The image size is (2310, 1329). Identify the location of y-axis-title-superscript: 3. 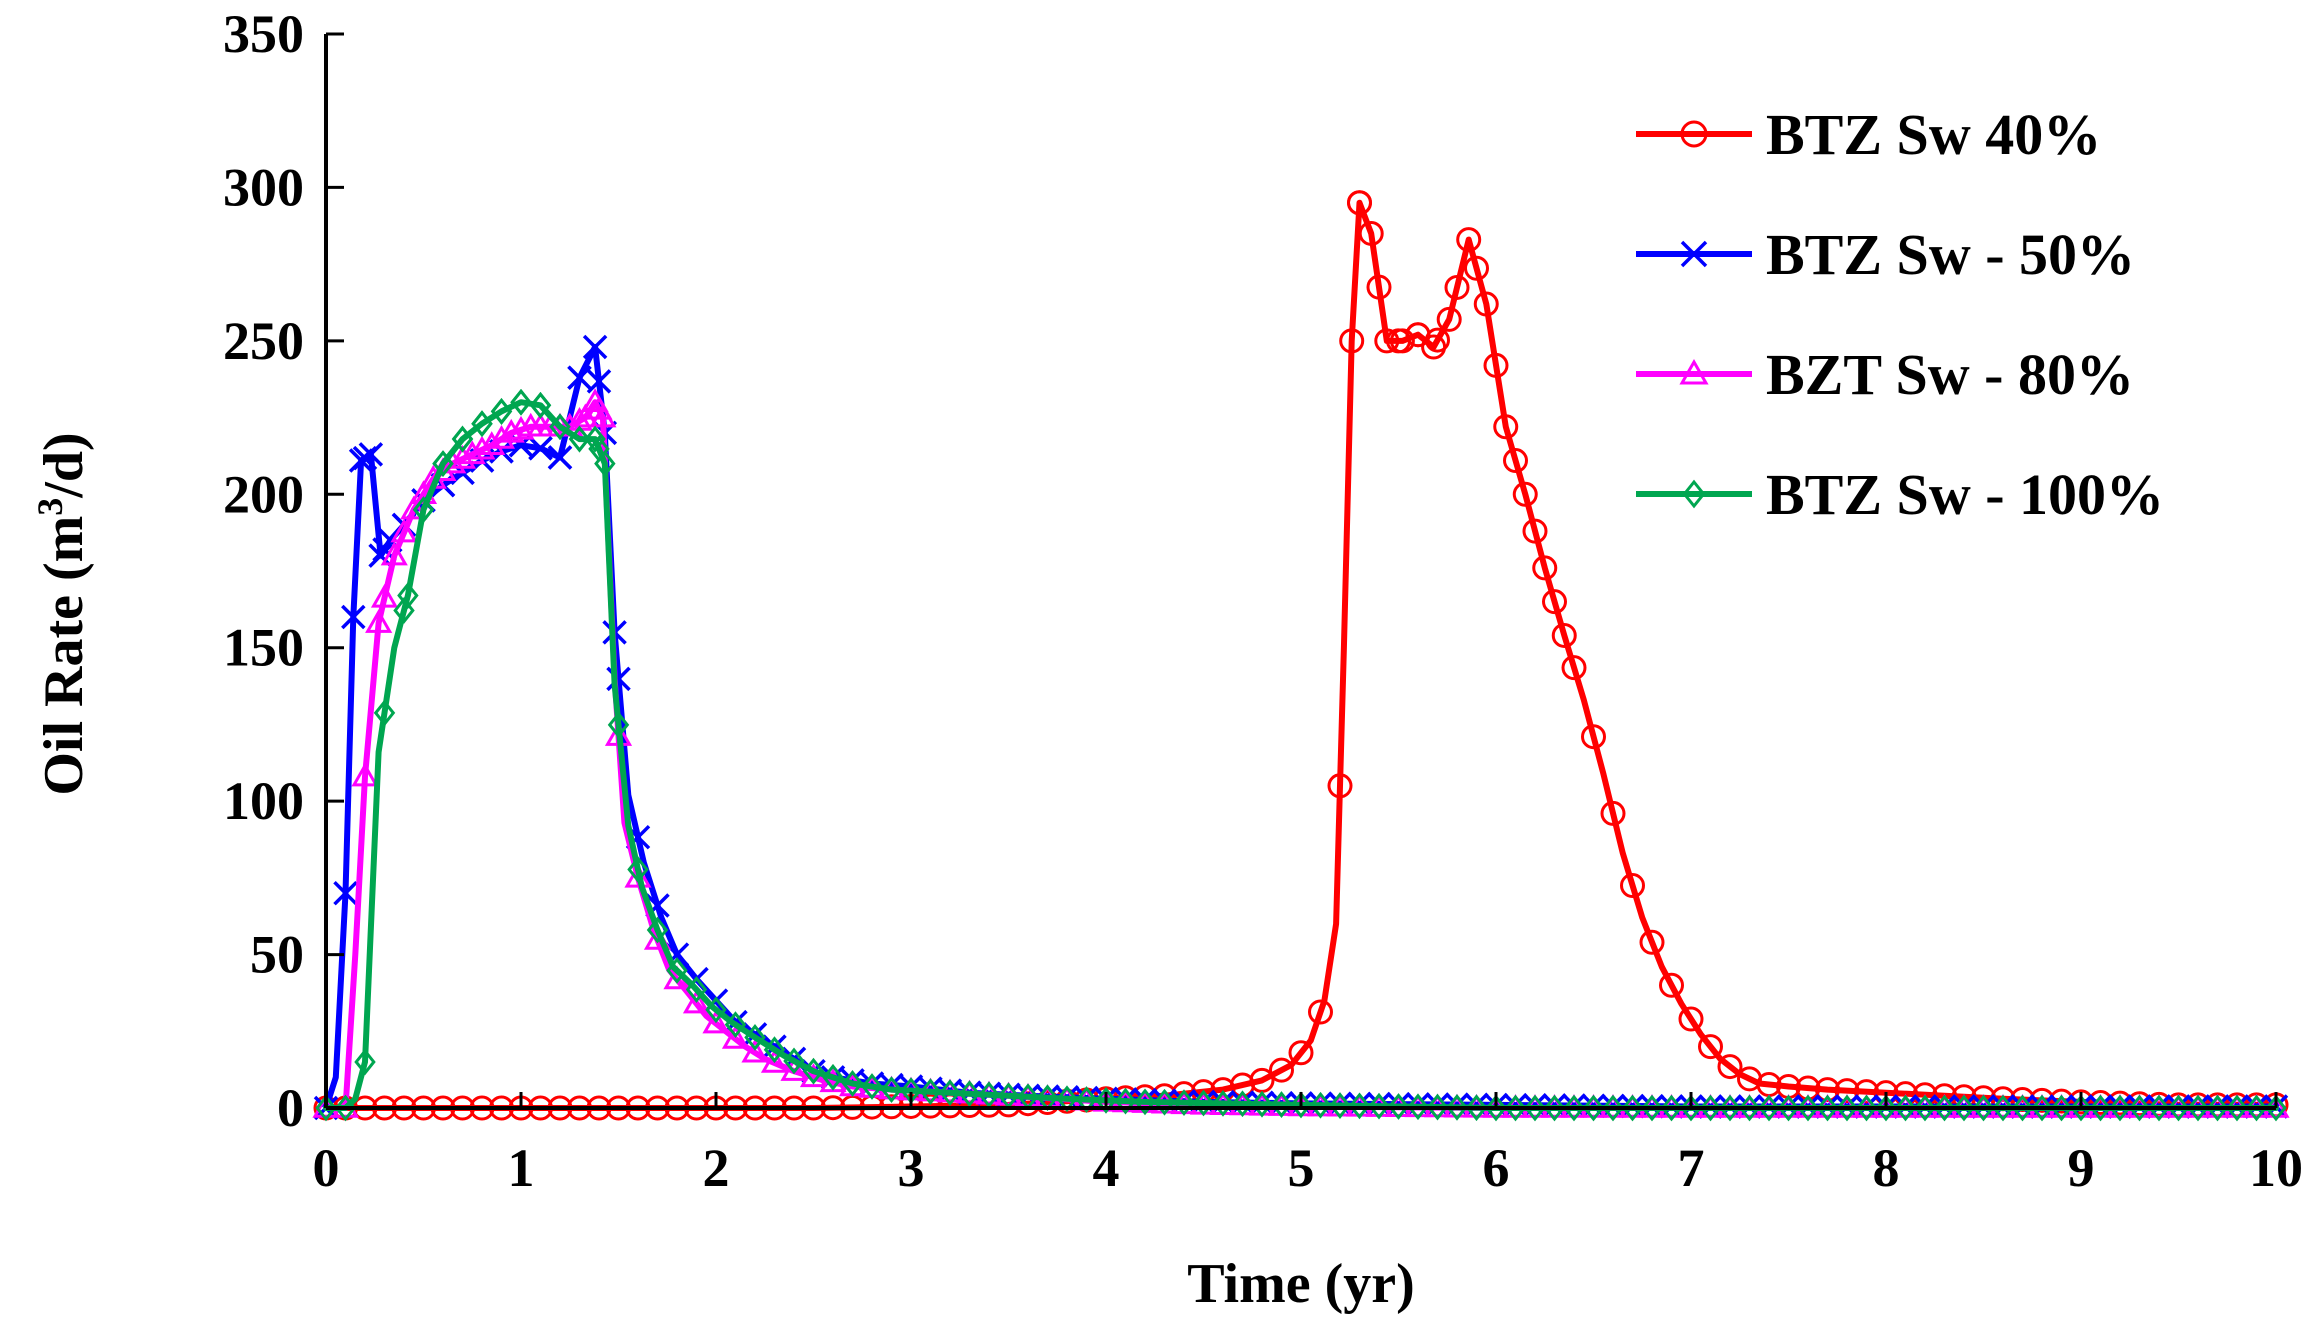
(50, 507).